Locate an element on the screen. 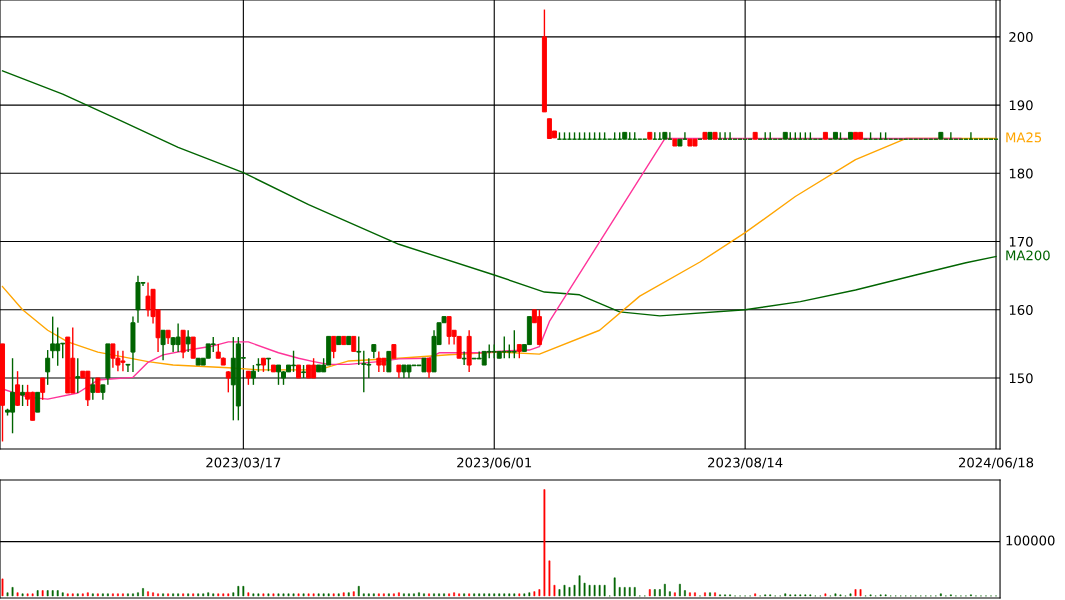  y-tick-label: 170 is located at coordinates (1021, 241).